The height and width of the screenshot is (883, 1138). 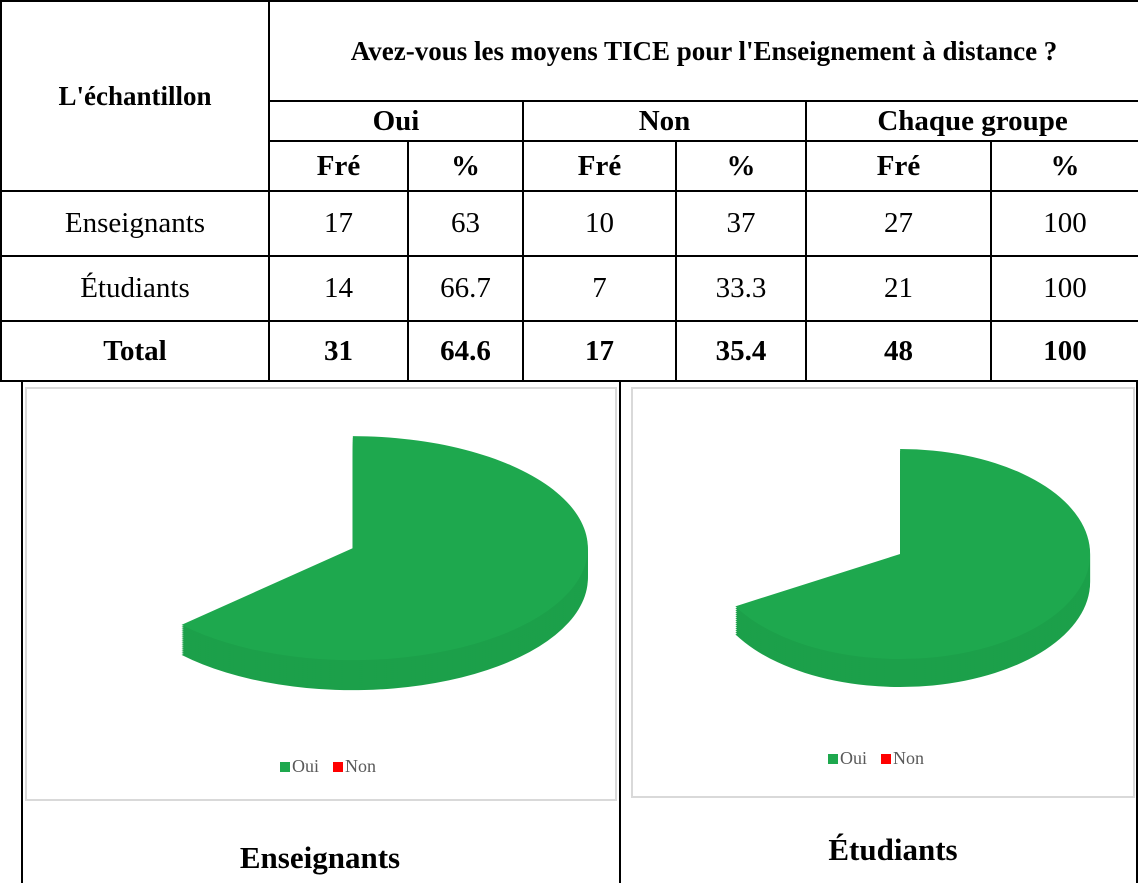 I want to click on cell: 35.4, so click(x=741, y=351).